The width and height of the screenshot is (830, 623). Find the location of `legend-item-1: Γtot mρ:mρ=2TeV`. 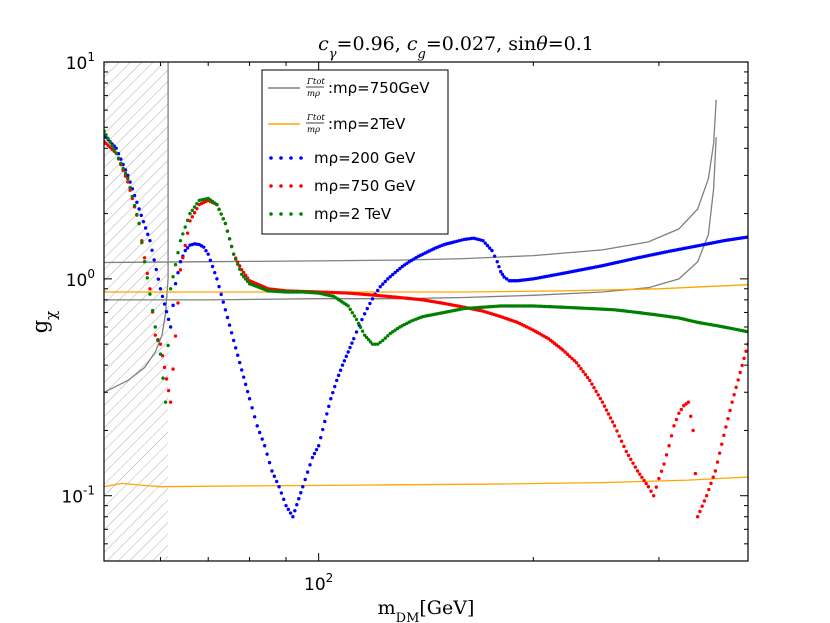

legend-item-1: Γtot mρ:mρ=2TeV is located at coordinates (337, 124).